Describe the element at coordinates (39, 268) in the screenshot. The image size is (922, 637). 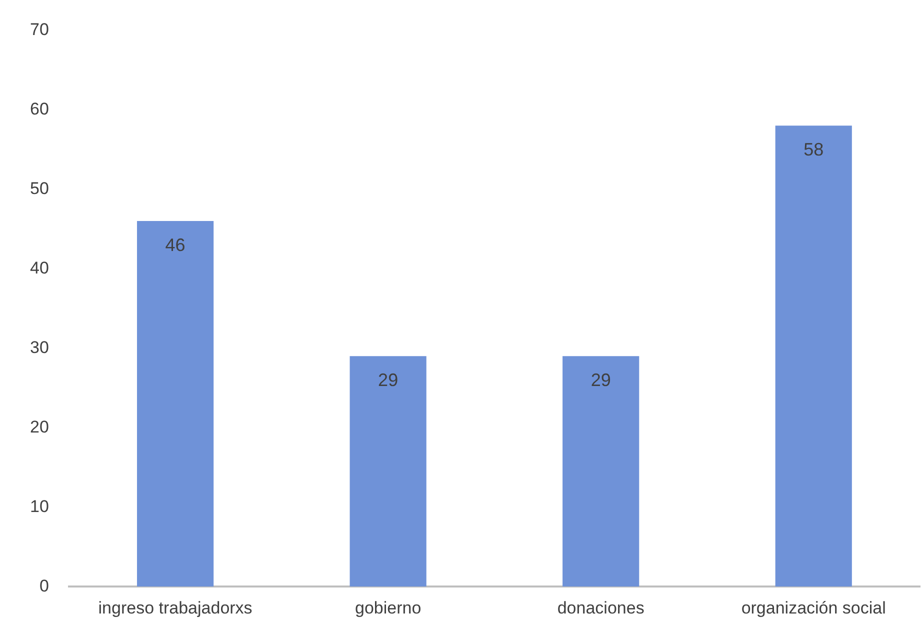
I see `y-tick-label: 40` at that location.